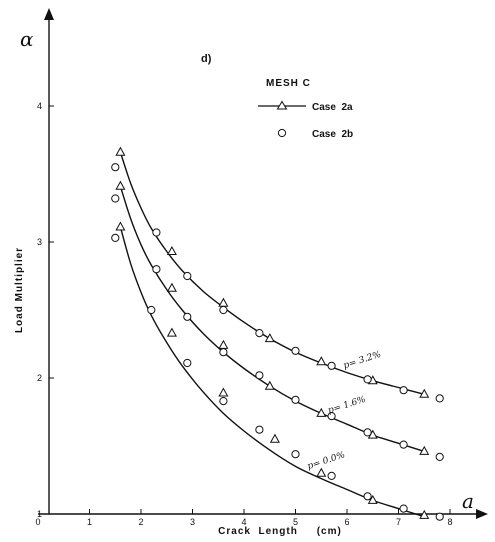 This screenshot has height=542, width=495. I want to click on x-axis-label: Crack Length (cm), so click(280, 531).